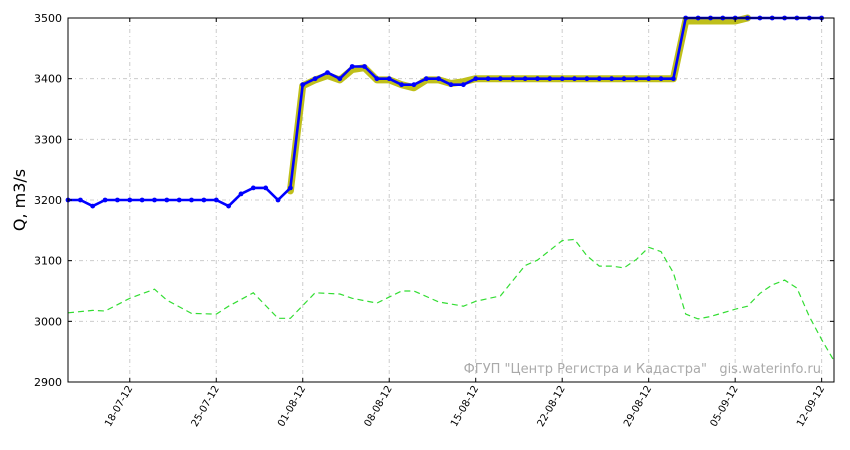 The image size is (850, 450). Describe the element at coordinates (19, 200) in the screenshot. I see `y-axis-label: Q, m3/s` at that location.